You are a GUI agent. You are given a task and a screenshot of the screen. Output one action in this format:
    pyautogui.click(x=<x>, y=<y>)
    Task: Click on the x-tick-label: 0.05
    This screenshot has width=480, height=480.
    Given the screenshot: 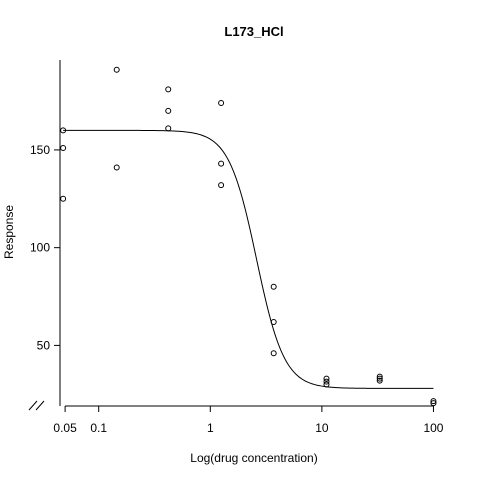 What is the action you would take?
    pyautogui.click(x=65, y=428)
    